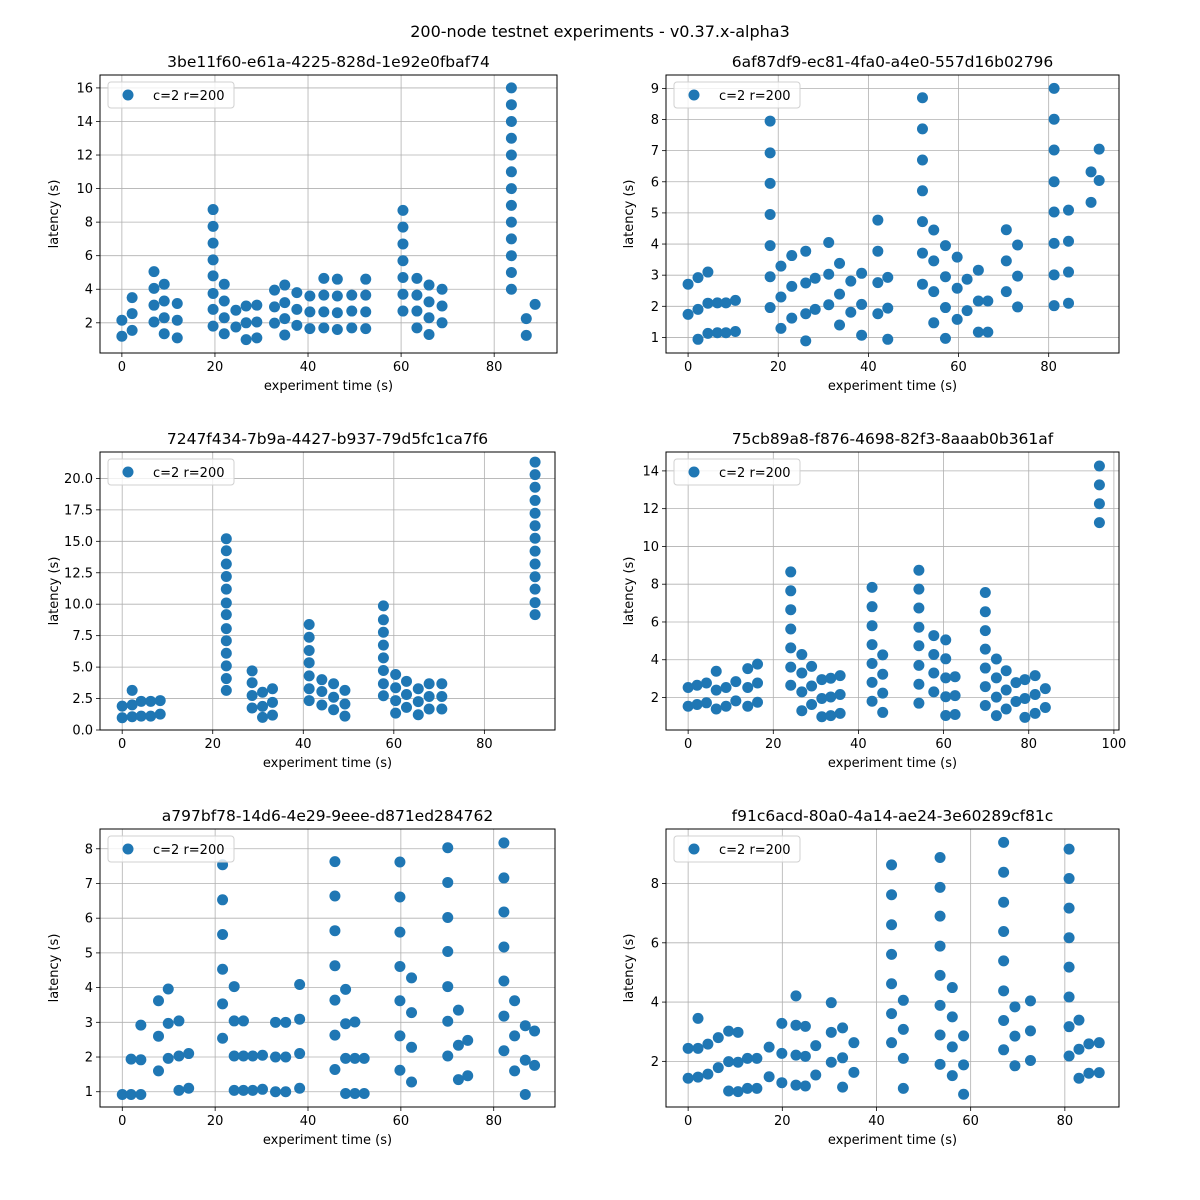  I want to click on x-tick-label: 80, so click(484, 744).